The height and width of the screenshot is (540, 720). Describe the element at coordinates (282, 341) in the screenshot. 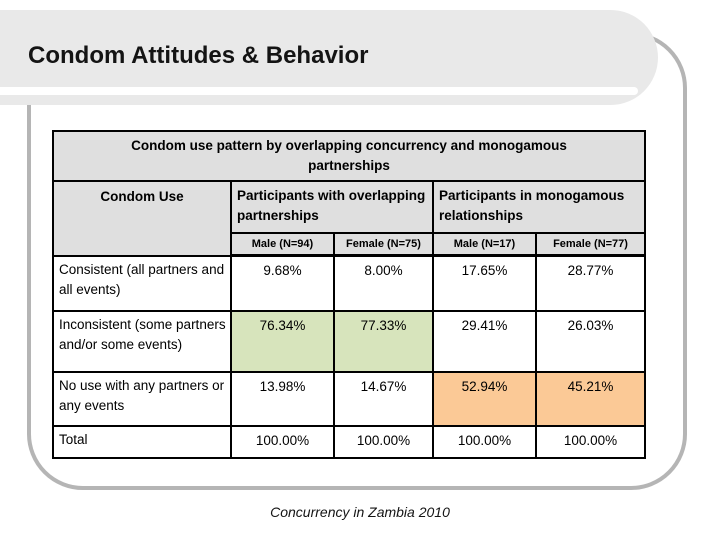

I see `table-cell: 76.34%` at that location.